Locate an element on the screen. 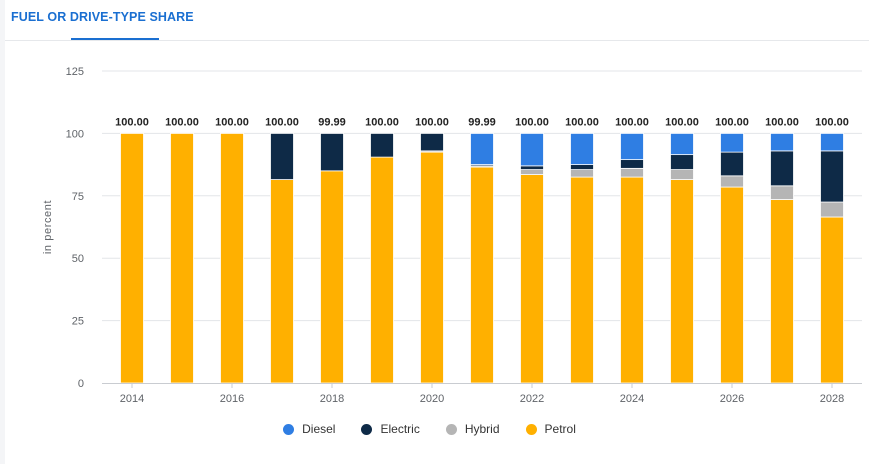 Image resolution: width=869 pixels, height=464 pixels. bar-stack-2017 is located at coordinates (282, 258).